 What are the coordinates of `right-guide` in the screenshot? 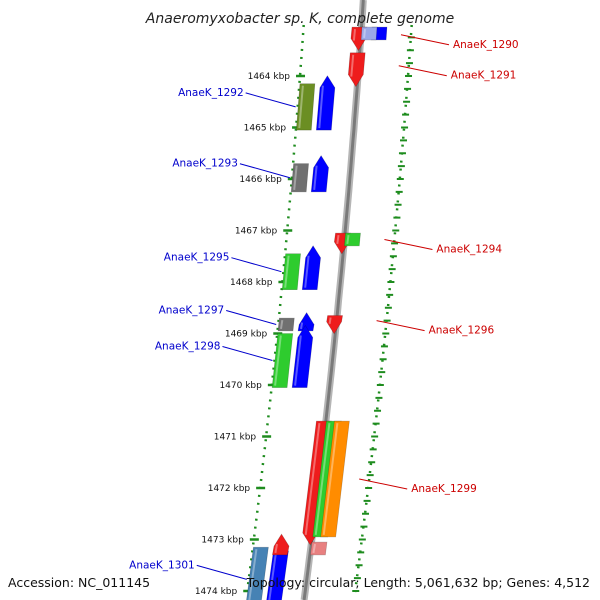 It's located at (383, 310).